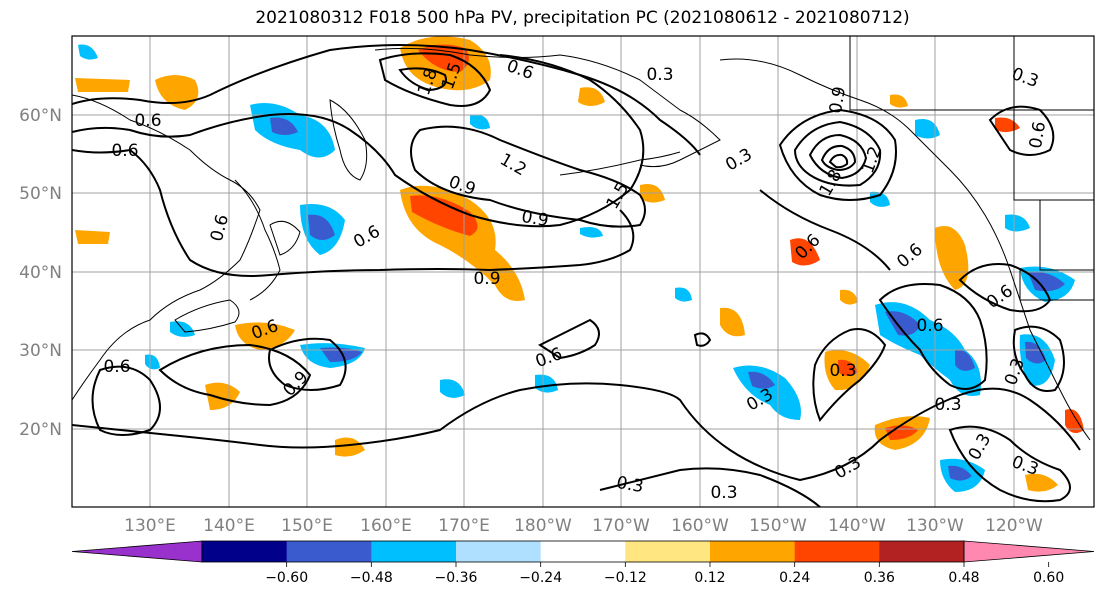  Describe the element at coordinates (540, 578) in the screenshot. I see `colorbar-tick-label: −0.24` at that location.